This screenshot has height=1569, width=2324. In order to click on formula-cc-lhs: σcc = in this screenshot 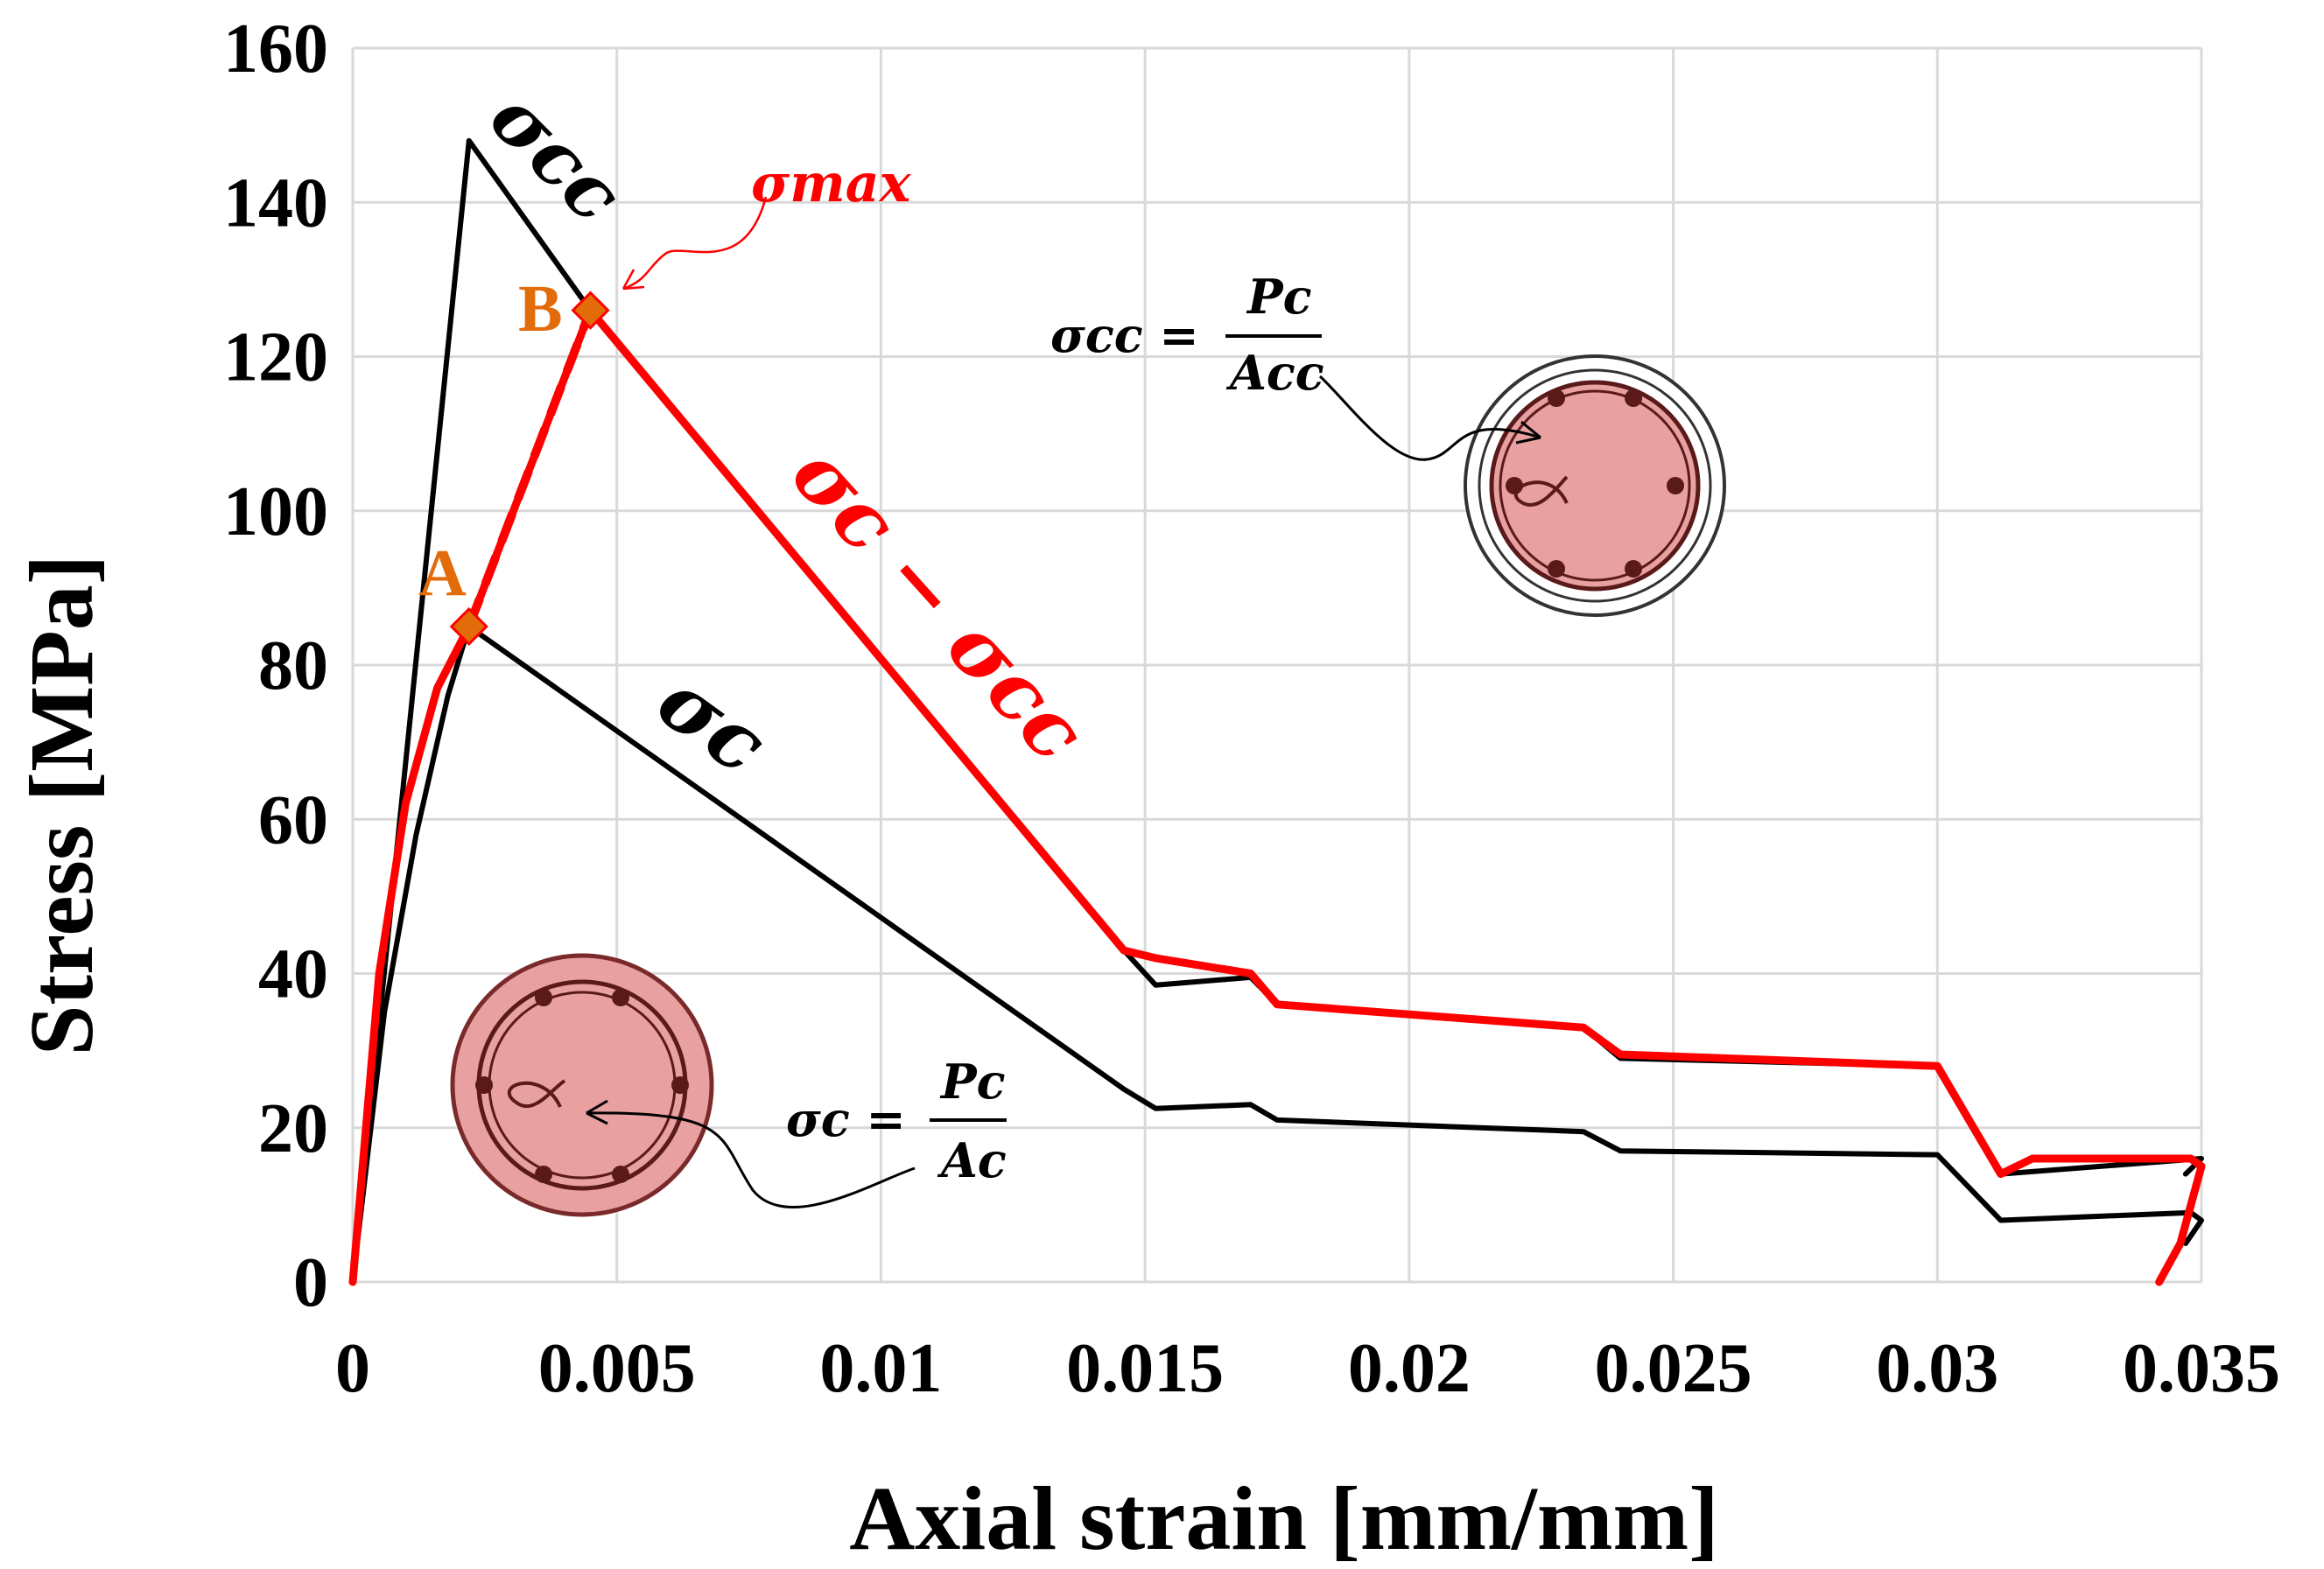, I will do `click(1125, 335)`.